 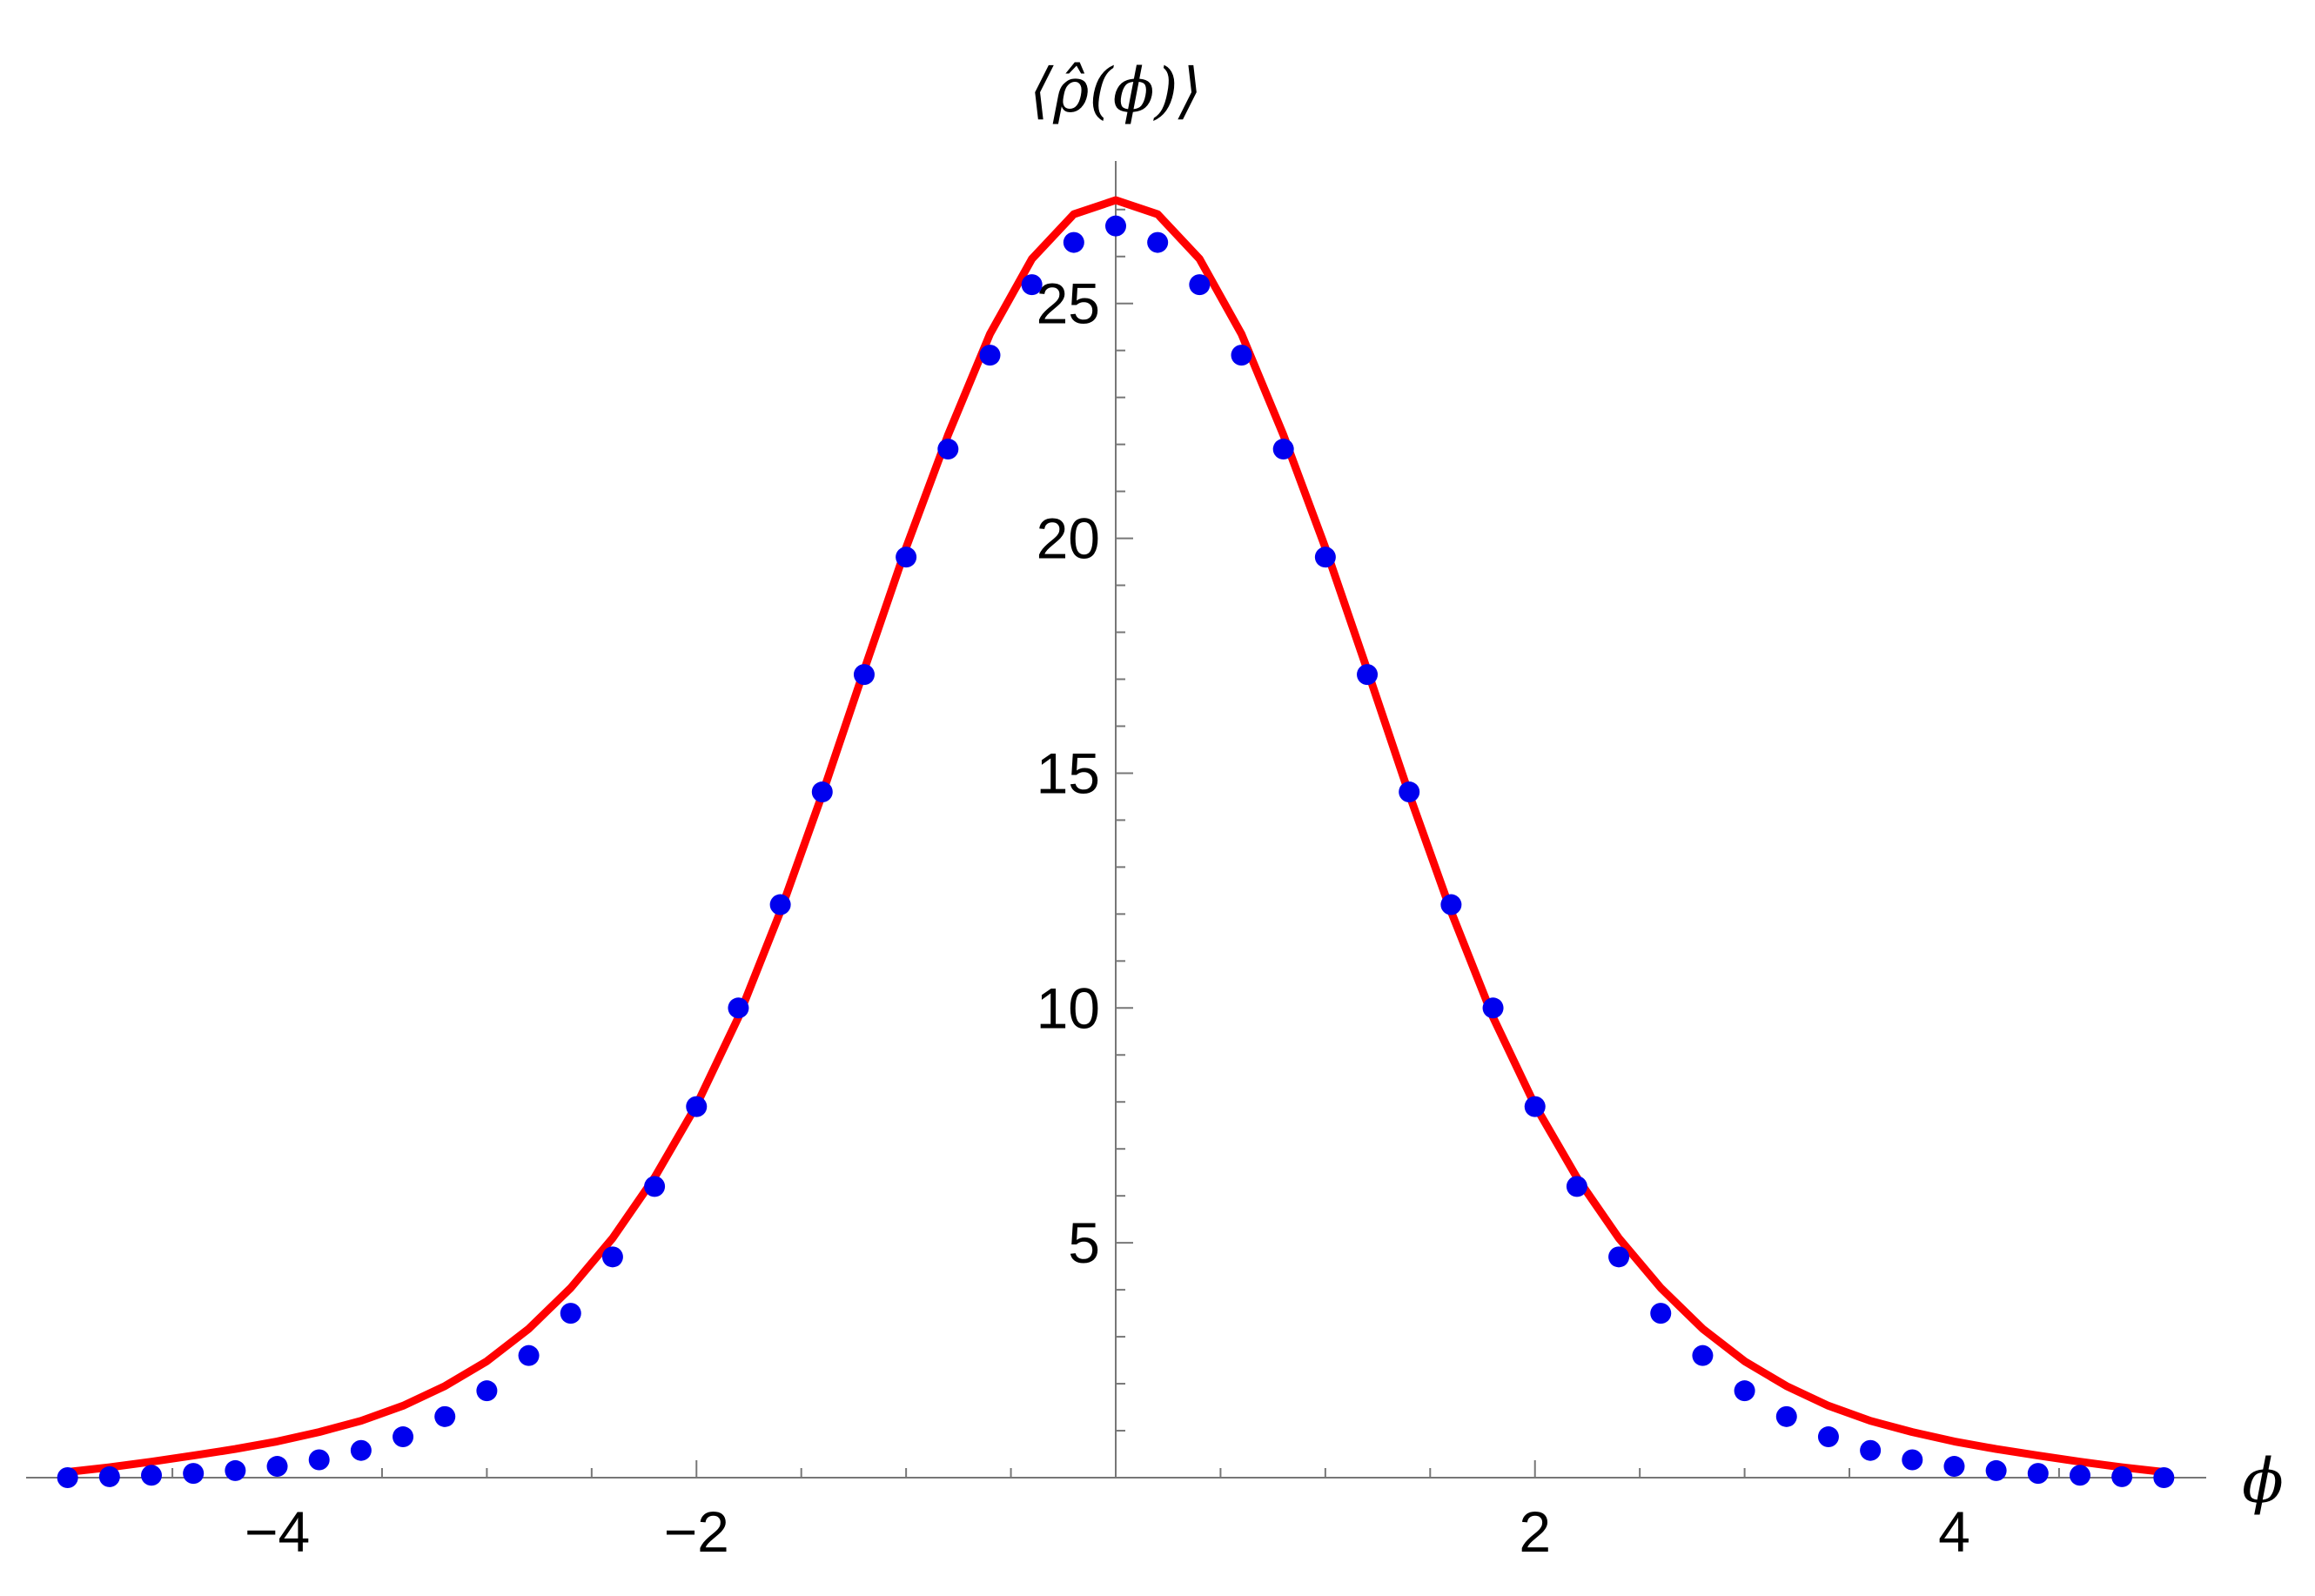 I want to click on y-tick-label: 25, so click(x=1069, y=304).